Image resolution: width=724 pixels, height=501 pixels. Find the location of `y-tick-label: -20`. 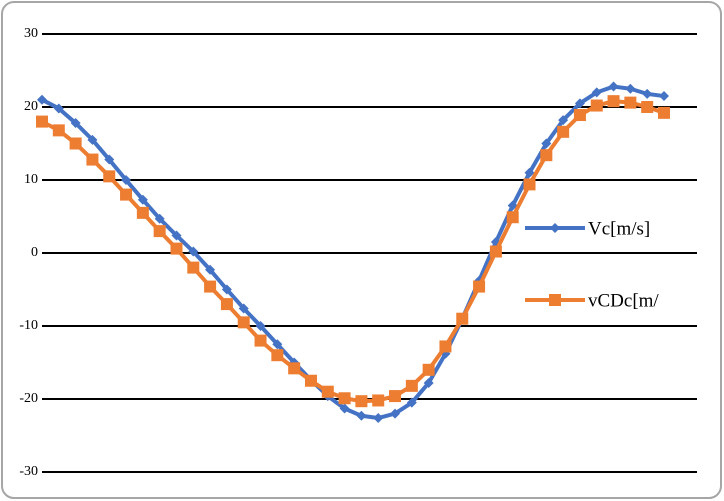

y-tick-label: -20 is located at coordinates (28, 398).